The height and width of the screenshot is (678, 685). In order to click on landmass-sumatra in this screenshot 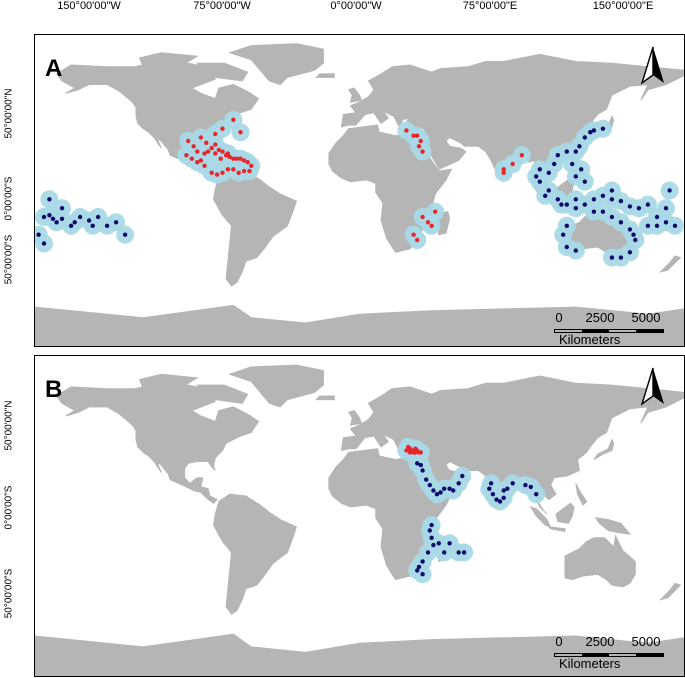, I will do `click(540, 517)`.